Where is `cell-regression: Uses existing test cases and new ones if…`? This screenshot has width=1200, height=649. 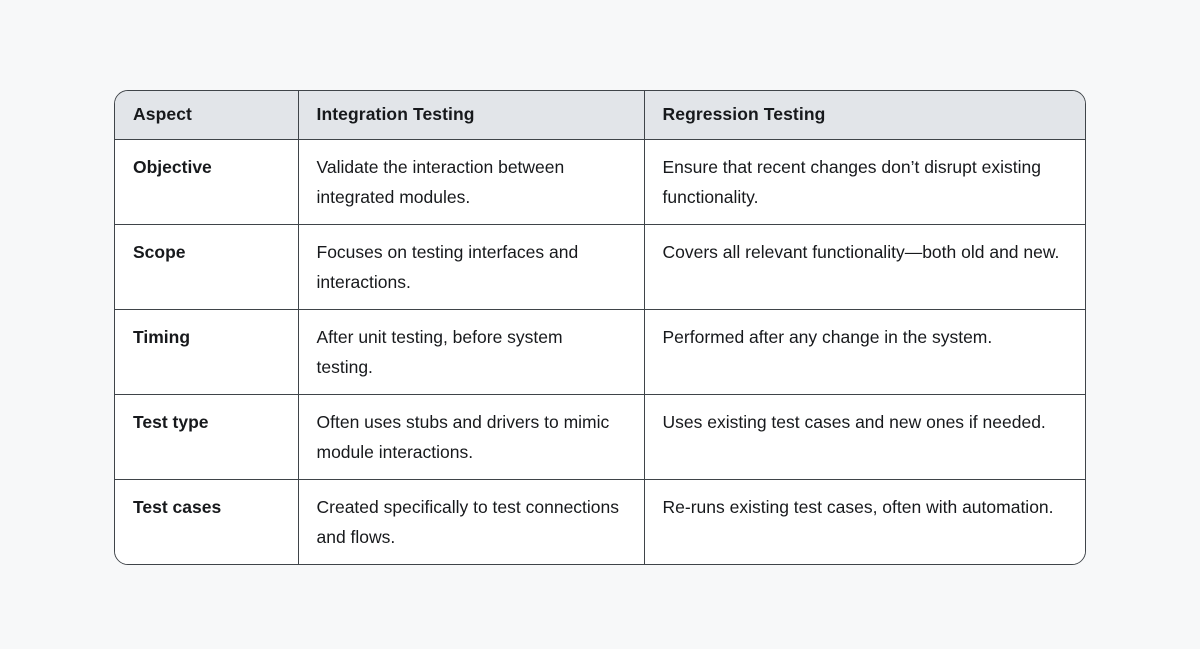
cell-regression: Uses existing test cases and new ones if… is located at coordinates (864, 437).